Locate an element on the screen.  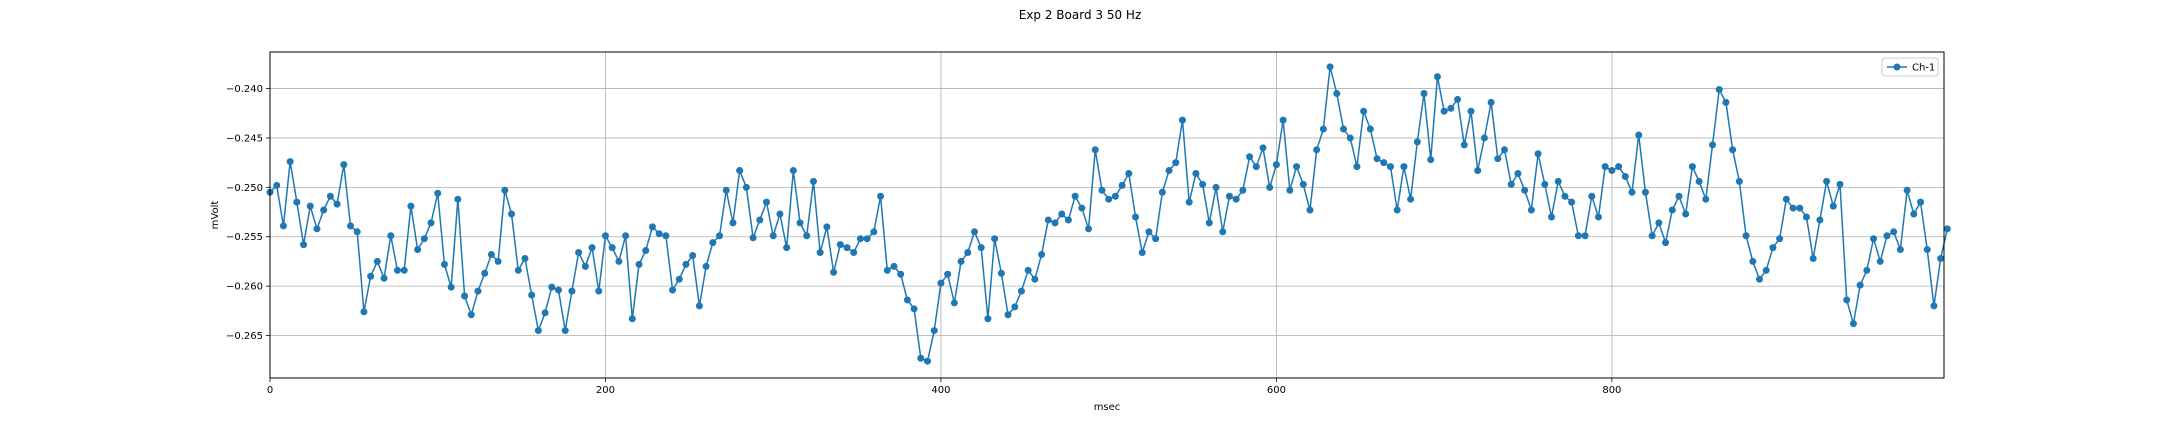
y-tick-label: −0.260 is located at coordinates (244, 287).